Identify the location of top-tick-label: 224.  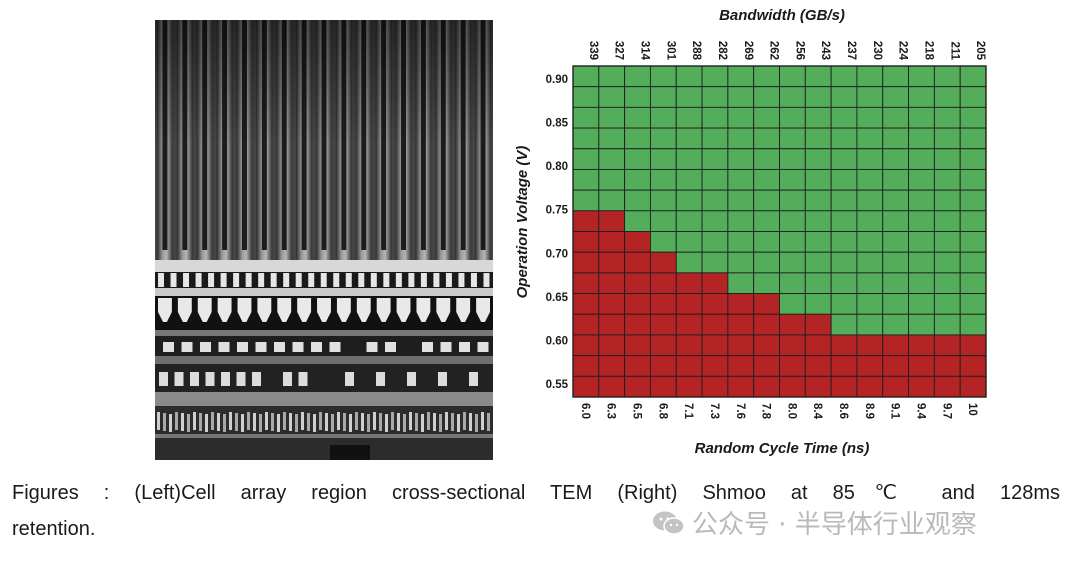
(903, 51).